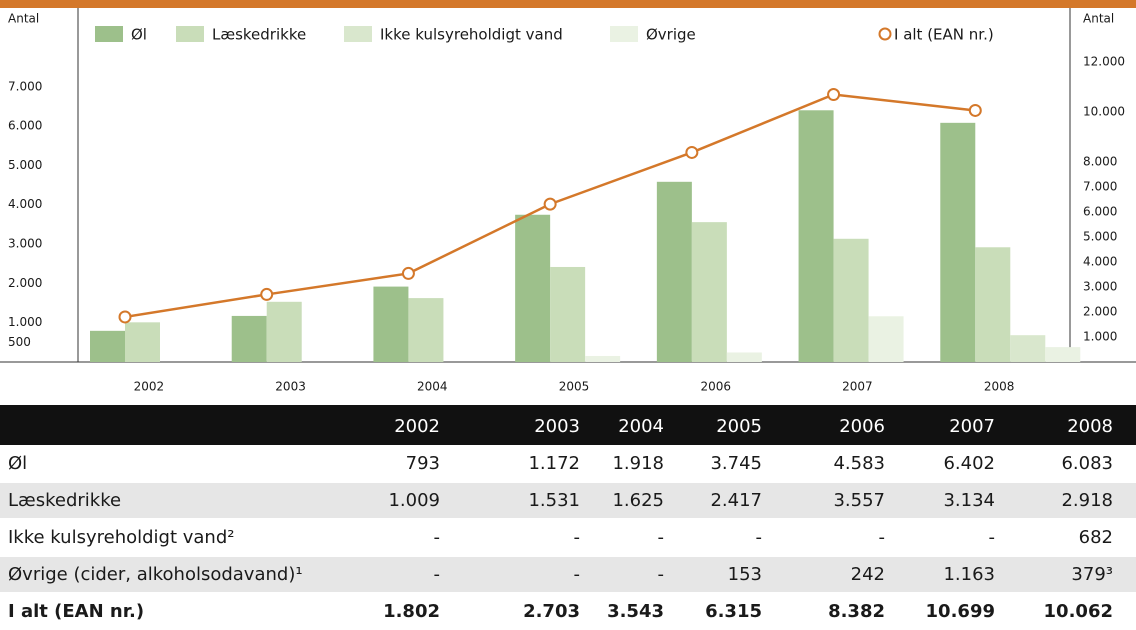  I want to click on table-row-label: Øl, so click(17, 463).